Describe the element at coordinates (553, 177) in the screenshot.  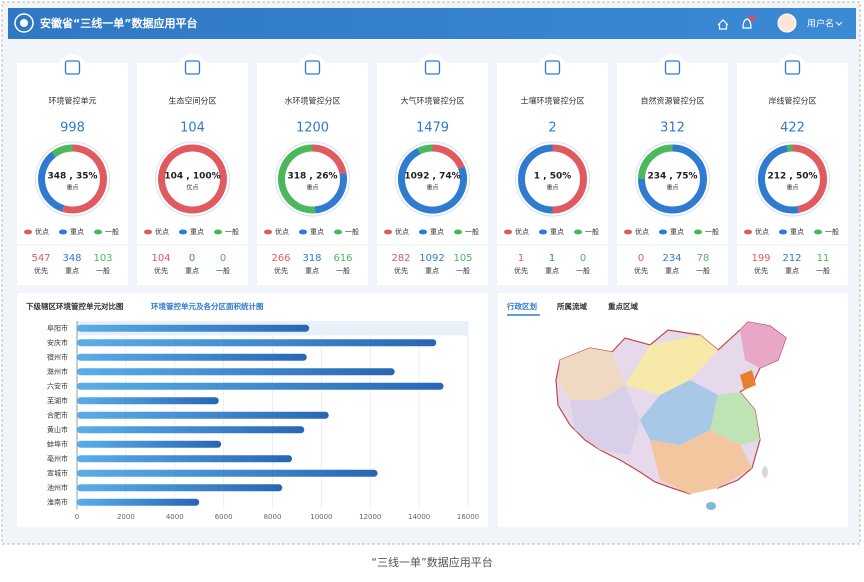
I see `donut-center: 1 , 50%` at that location.